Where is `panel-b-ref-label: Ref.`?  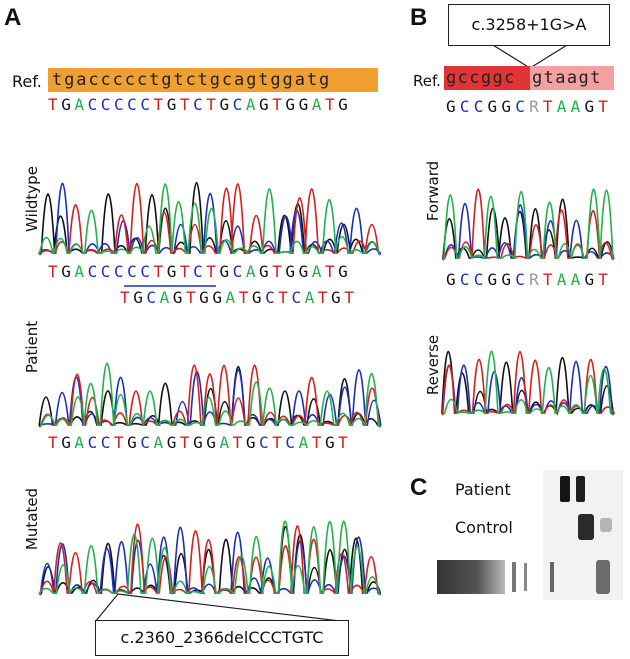
panel-b-ref-label: Ref. is located at coordinates (427, 81).